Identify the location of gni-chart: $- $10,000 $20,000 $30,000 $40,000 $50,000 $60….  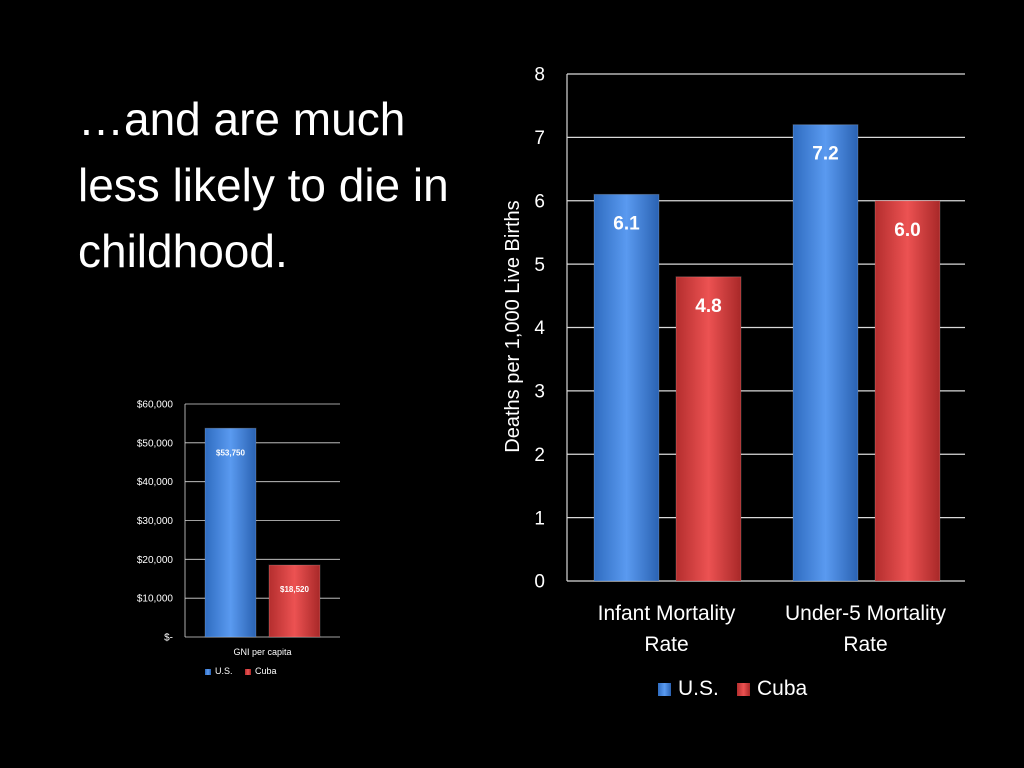
(238, 538).